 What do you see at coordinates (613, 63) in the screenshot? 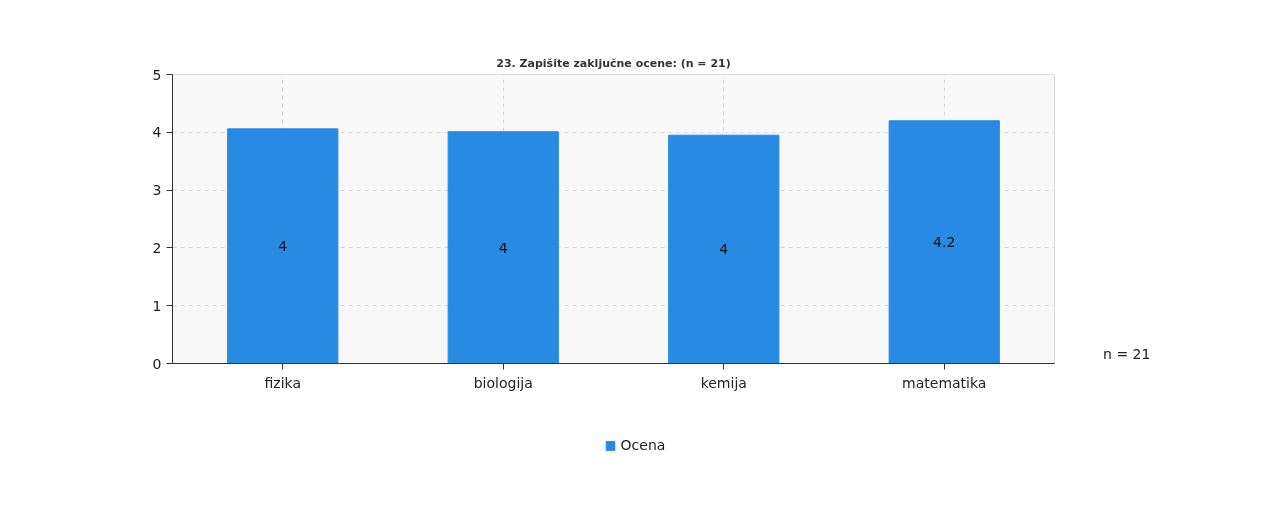
I see `chart-title: 23. Zapišite zaključne ocene: (n = 21)` at bounding box center [613, 63].